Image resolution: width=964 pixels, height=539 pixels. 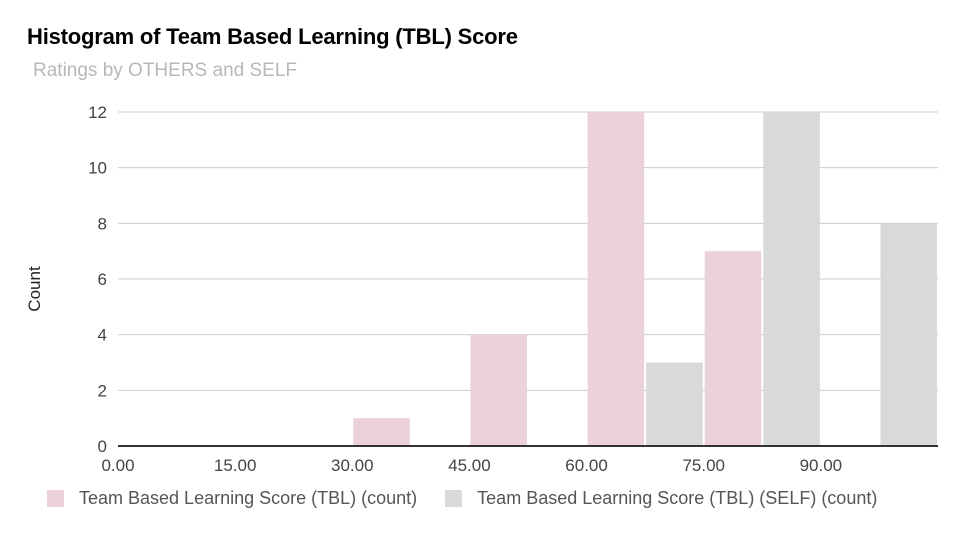 I want to click on y-tick-label: 10, so click(x=97, y=168).